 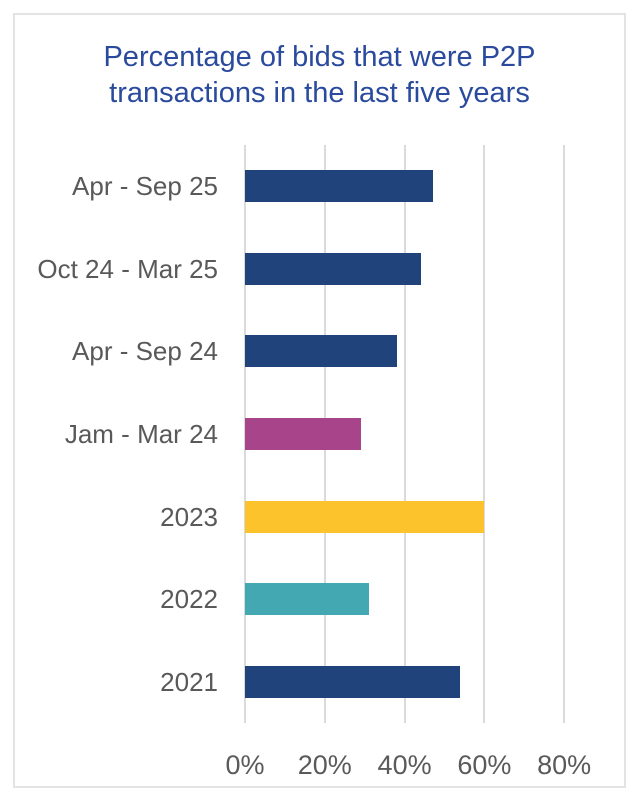 What do you see at coordinates (353, 681) in the screenshot?
I see `bar-2021` at bounding box center [353, 681].